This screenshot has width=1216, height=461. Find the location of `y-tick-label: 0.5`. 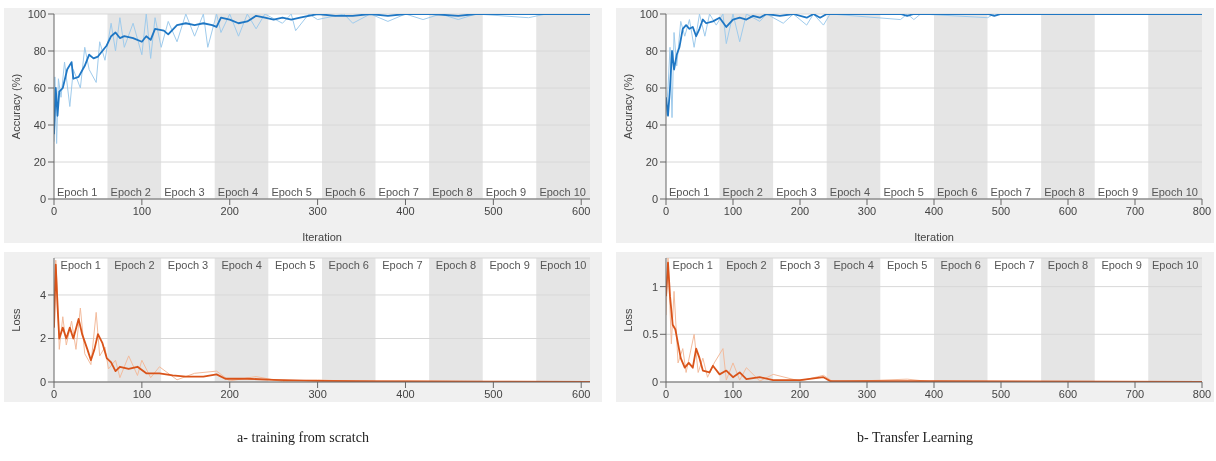

y-tick-label: 0.5 is located at coordinates (650, 334).